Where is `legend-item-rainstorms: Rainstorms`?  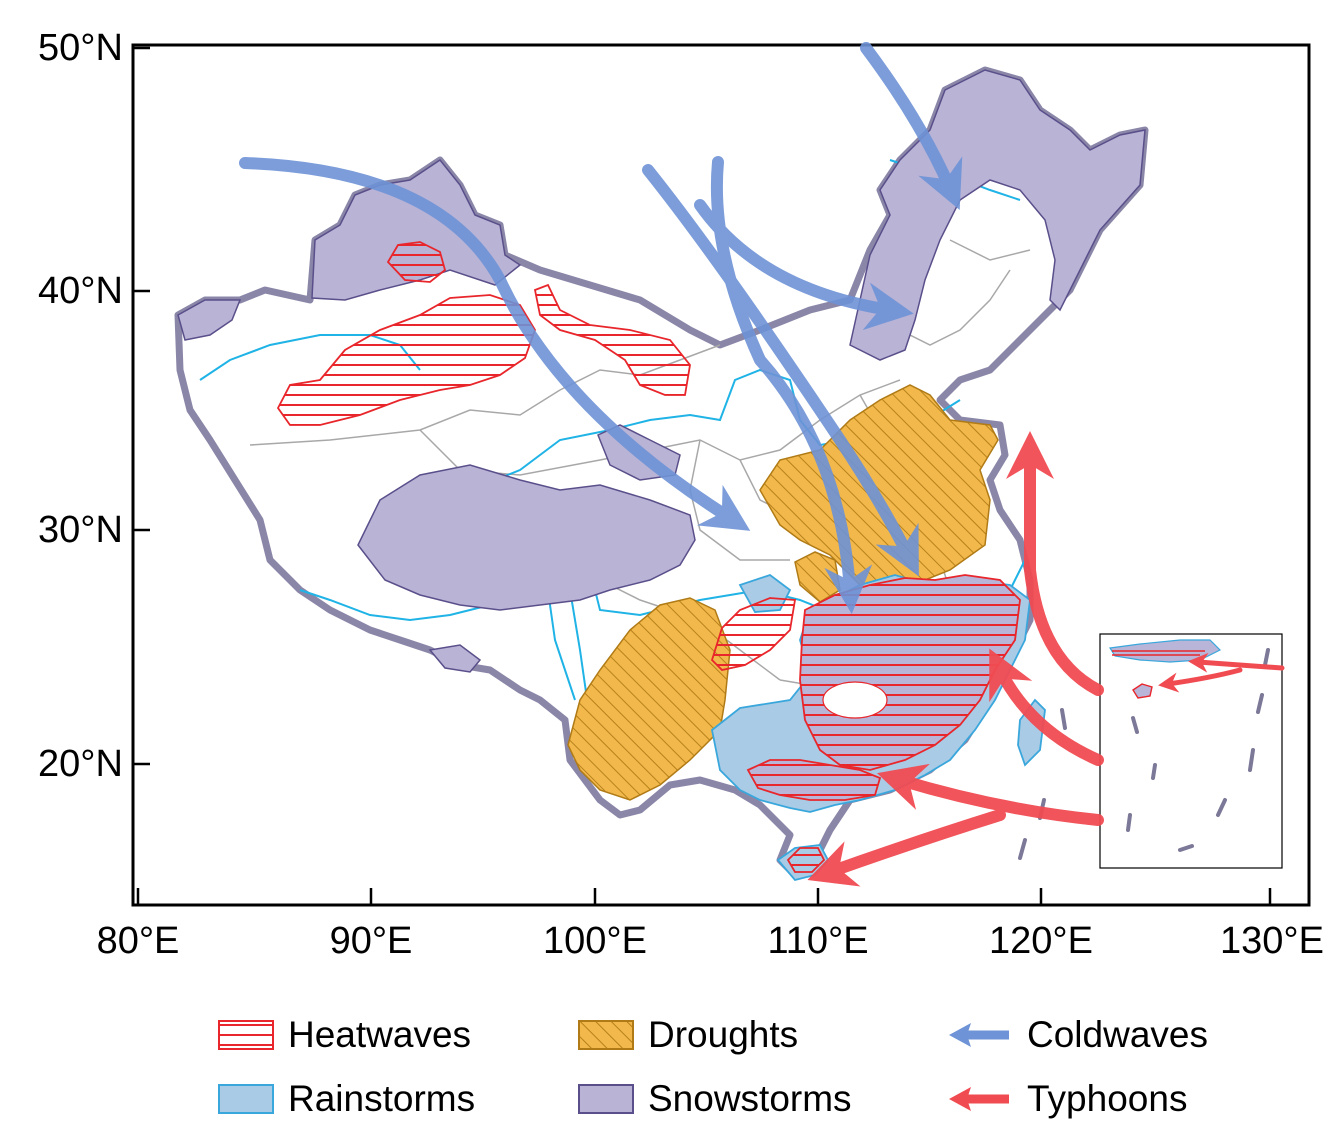
legend-item-rainstorms: Rainstorms is located at coordinates (346, 1099).